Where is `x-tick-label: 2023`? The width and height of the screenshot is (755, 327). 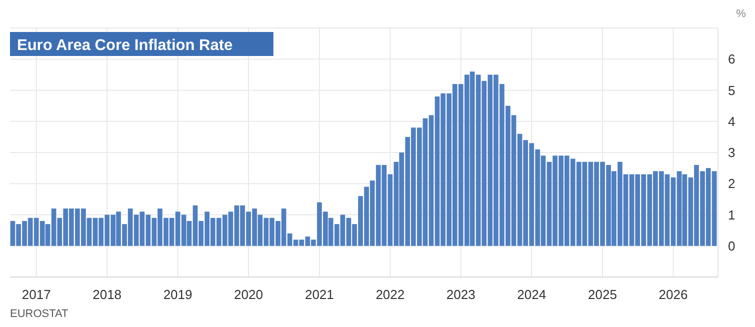 x-tick-label: 2023 is located at coordinates (461, 294).